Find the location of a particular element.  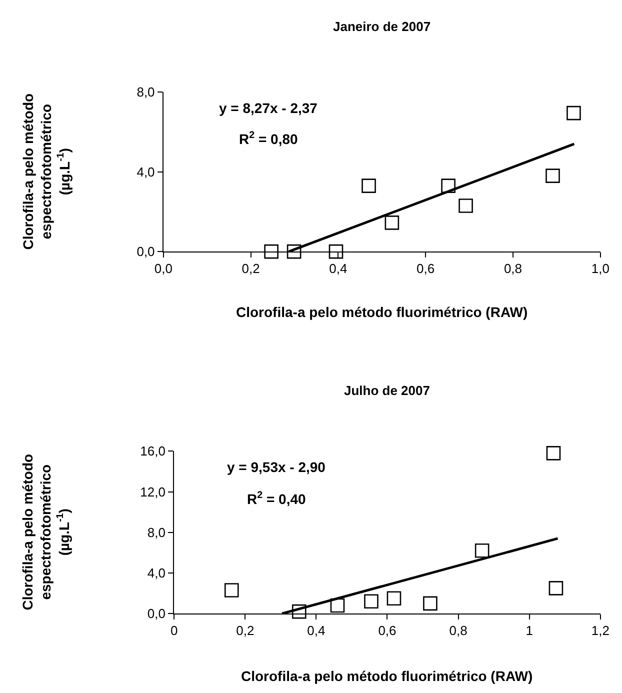

x-tick-label: 1,0 is located at coordinates (600, 268).